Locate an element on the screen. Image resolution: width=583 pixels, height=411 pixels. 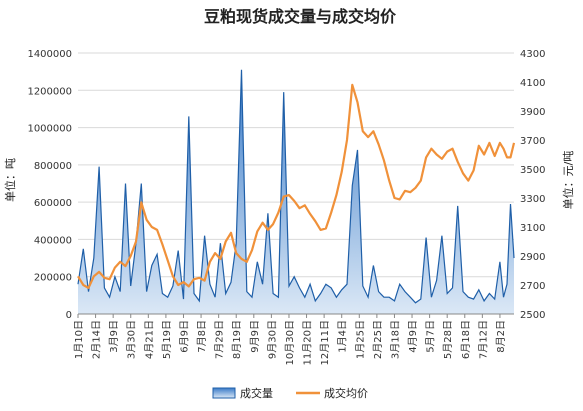
x-tick-label: 6月18日 is located at coordinates (466, 339).